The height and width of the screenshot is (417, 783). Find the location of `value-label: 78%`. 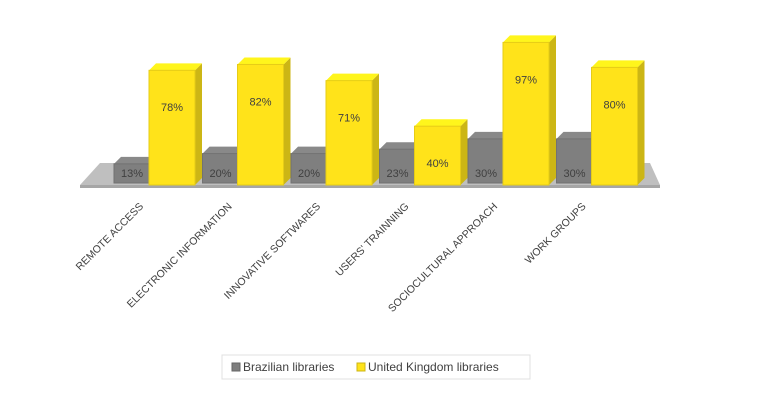

value-label: 78% is located at coordinates (172, 108).